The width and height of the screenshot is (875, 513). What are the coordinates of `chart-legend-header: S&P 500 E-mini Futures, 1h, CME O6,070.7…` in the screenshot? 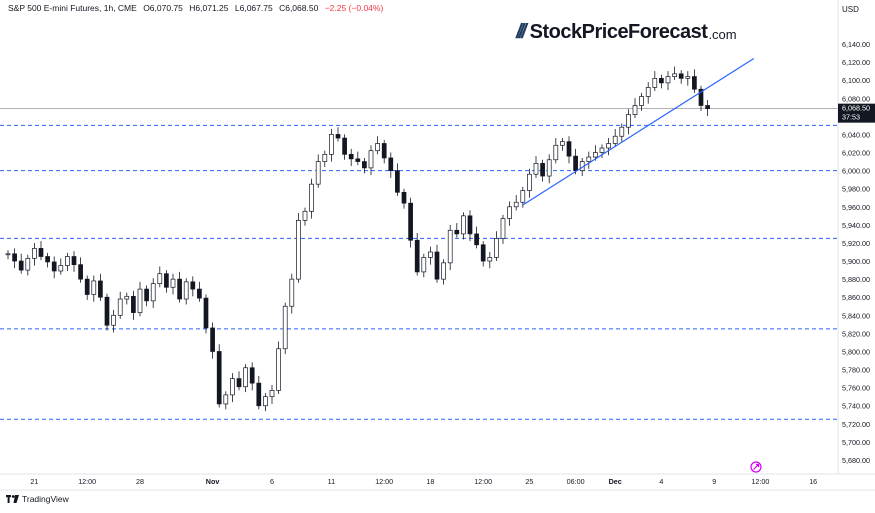 It's located at (197, 8).